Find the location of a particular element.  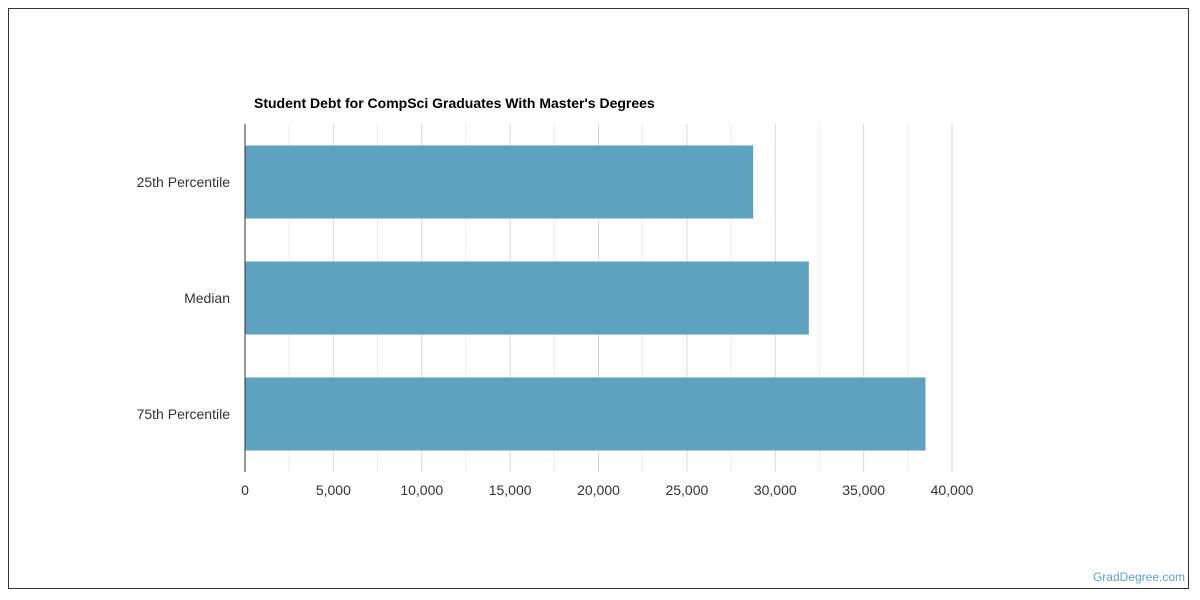

x-tick-label: 10,000 is located at coordinates (421, 490).